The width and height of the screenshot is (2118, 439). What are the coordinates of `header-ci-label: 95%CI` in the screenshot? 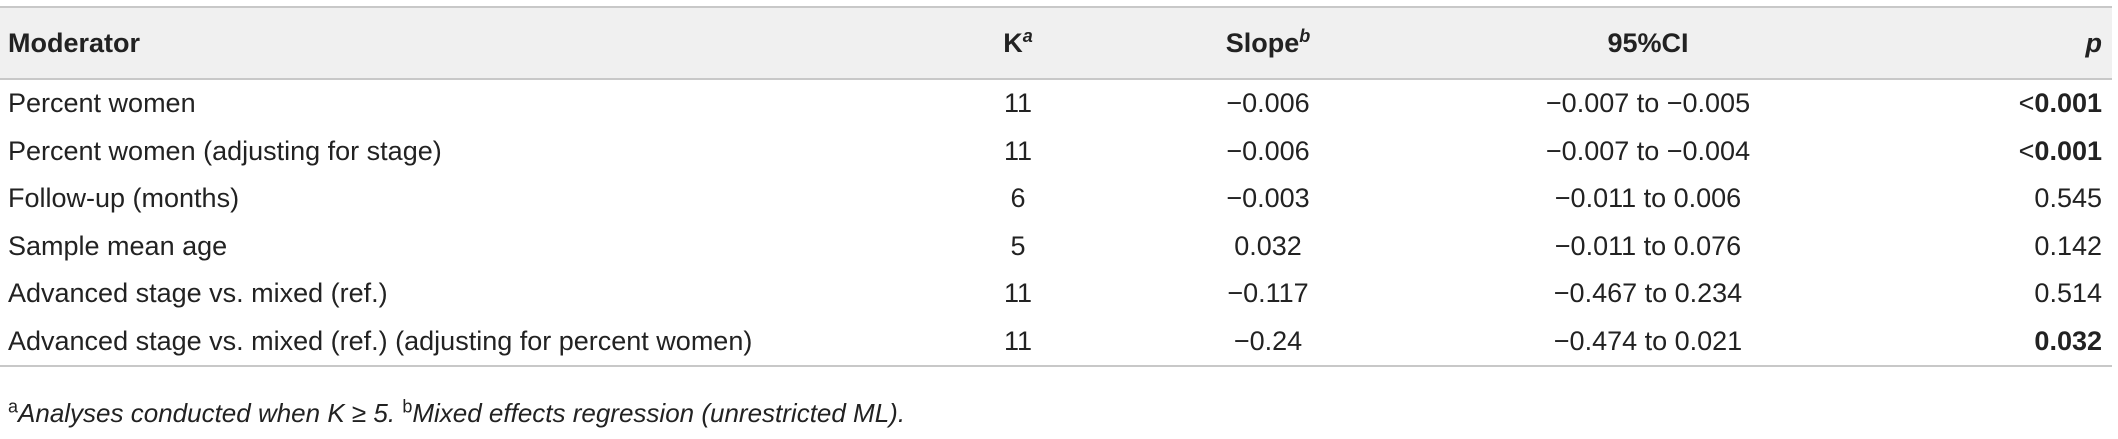 It's located at (1648, 42).